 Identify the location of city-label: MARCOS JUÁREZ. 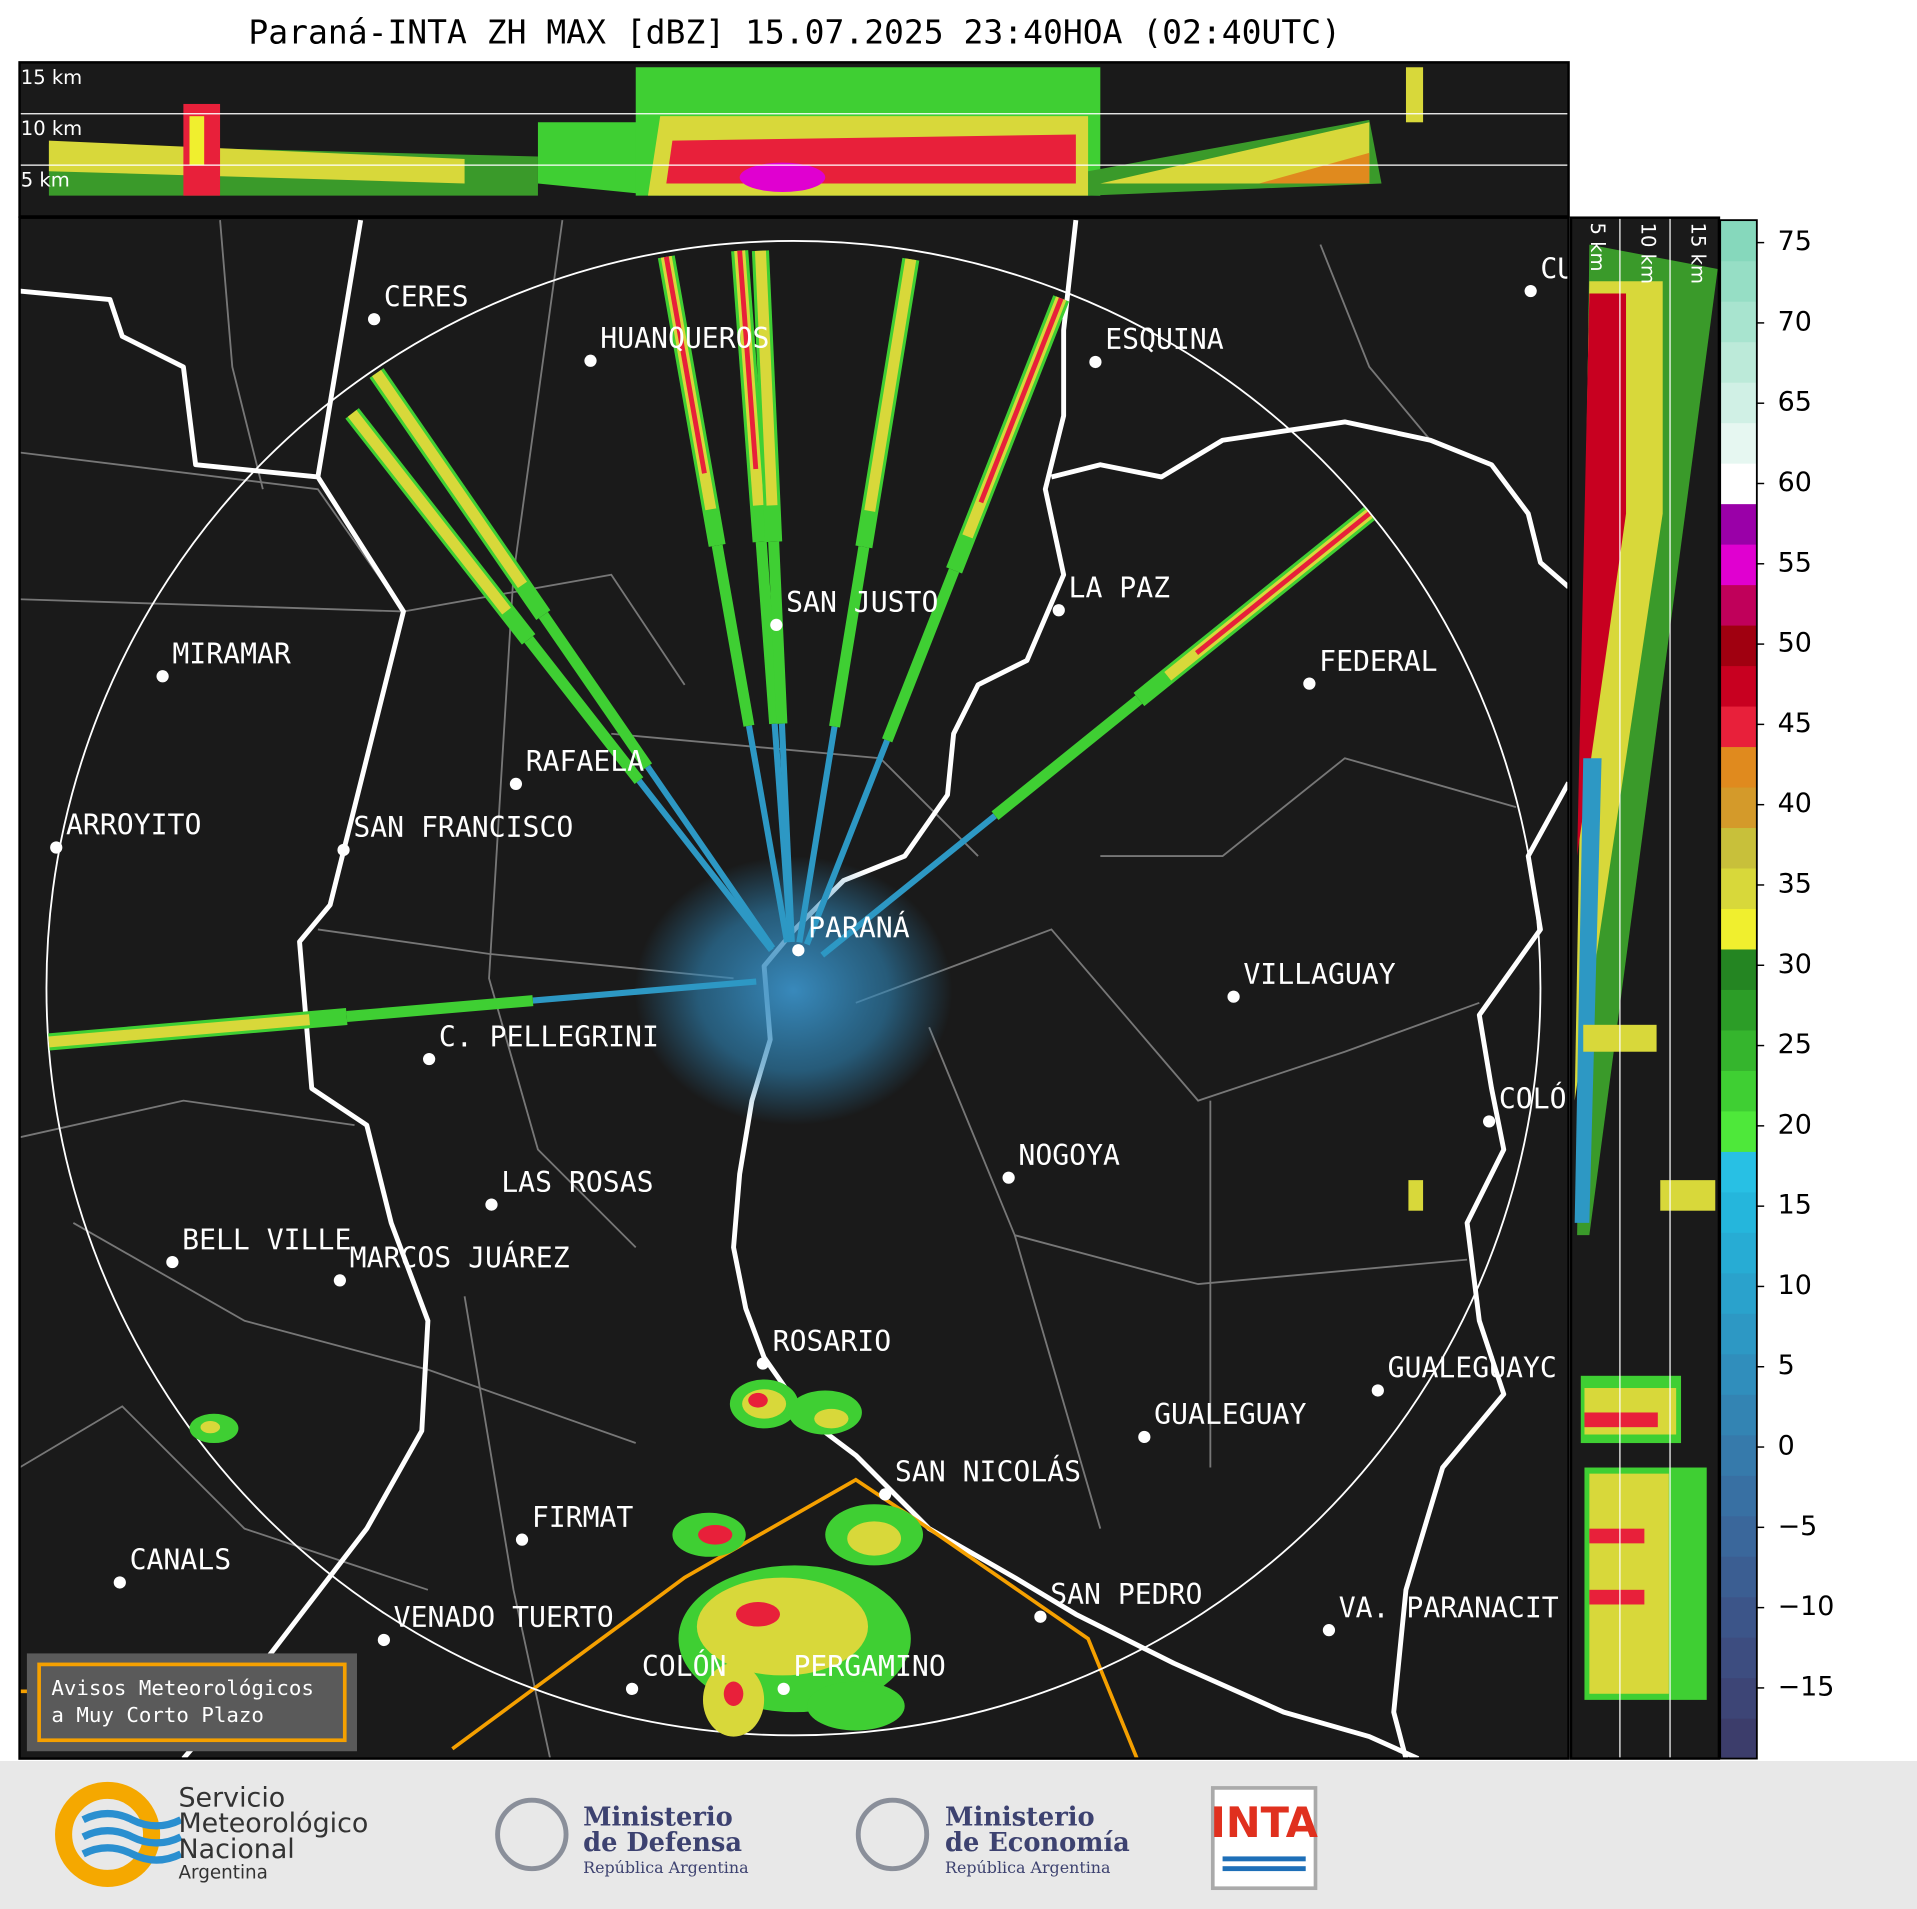
(460, 1258).